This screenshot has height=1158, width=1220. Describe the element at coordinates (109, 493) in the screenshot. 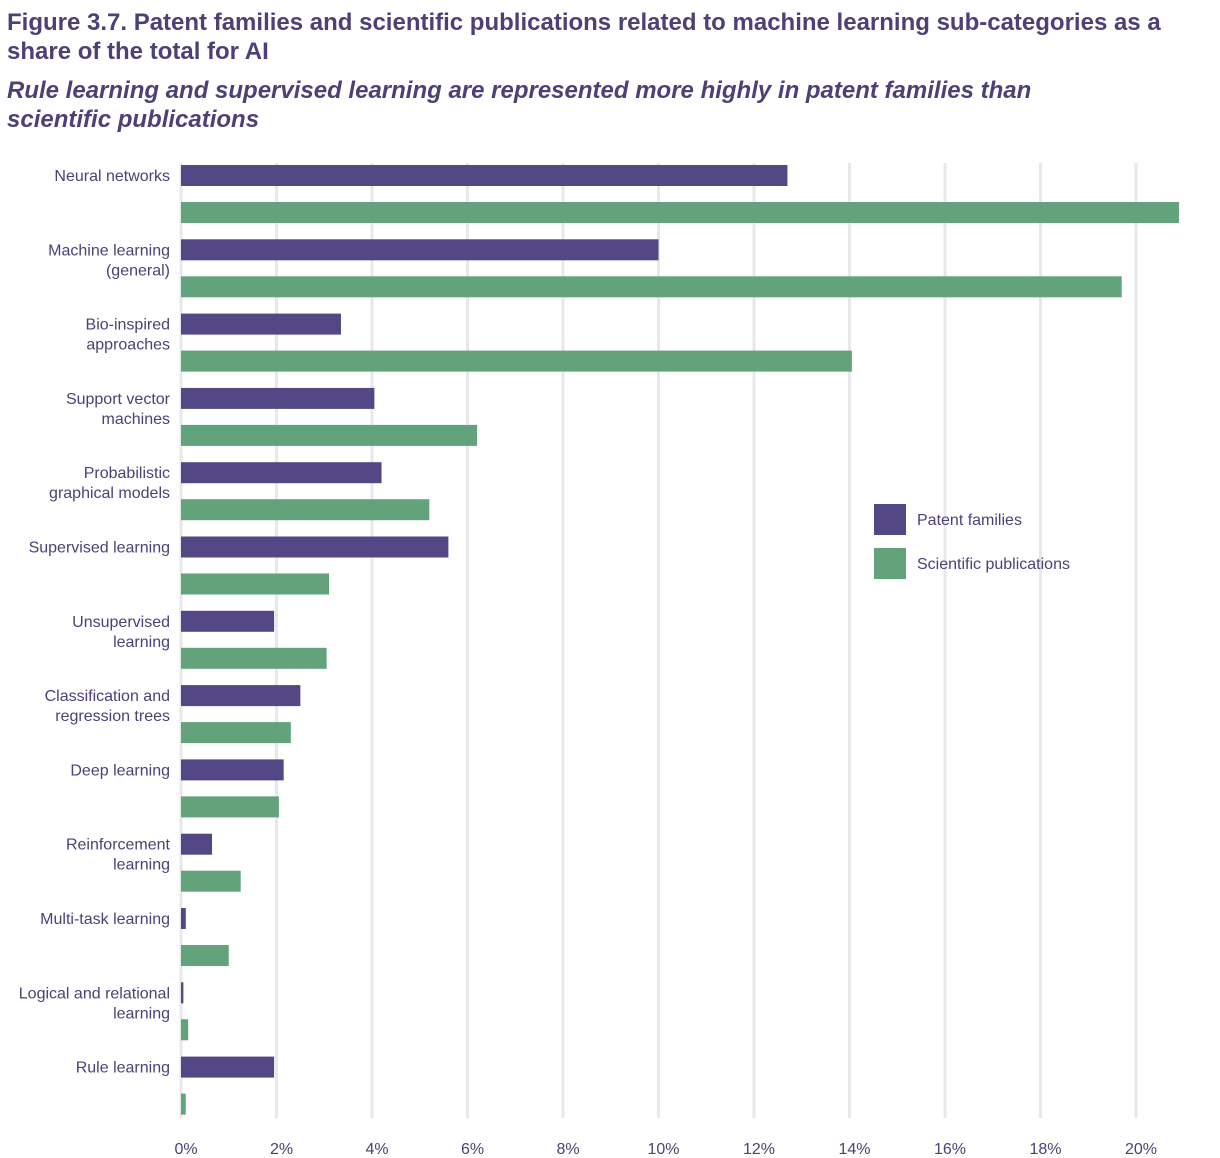

I see `category-label: graphical models` at that location.